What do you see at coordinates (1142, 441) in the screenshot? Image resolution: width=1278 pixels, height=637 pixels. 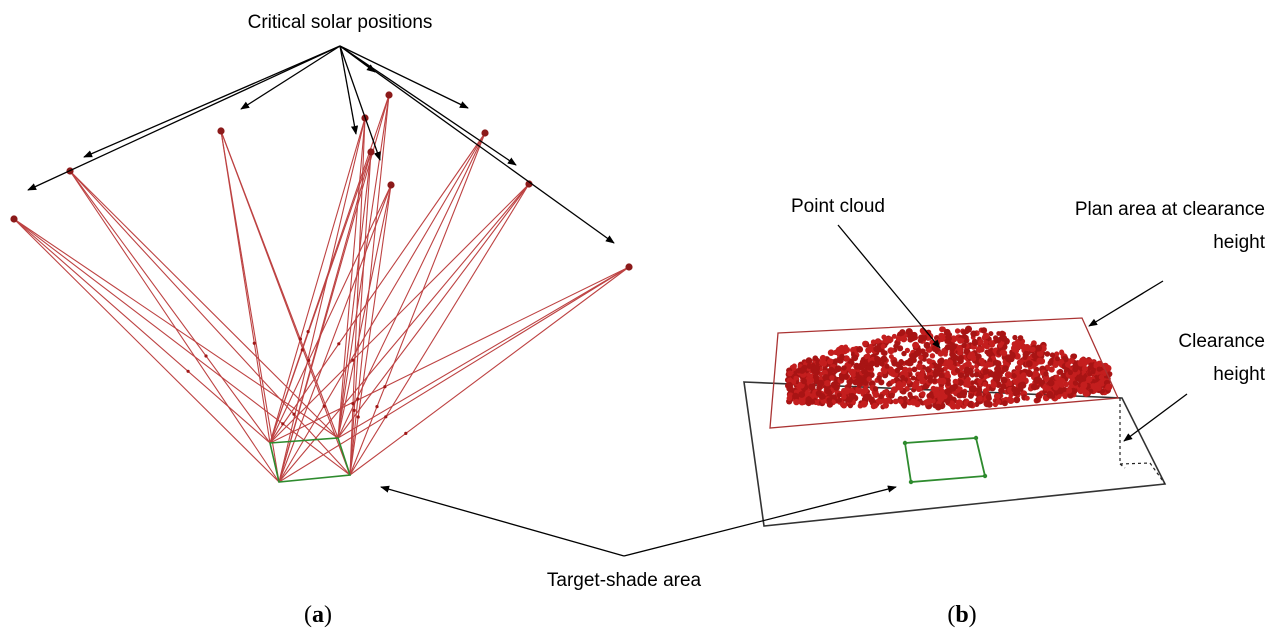 I see `clearance-height-indicator` at bounding box center [1142, 441].